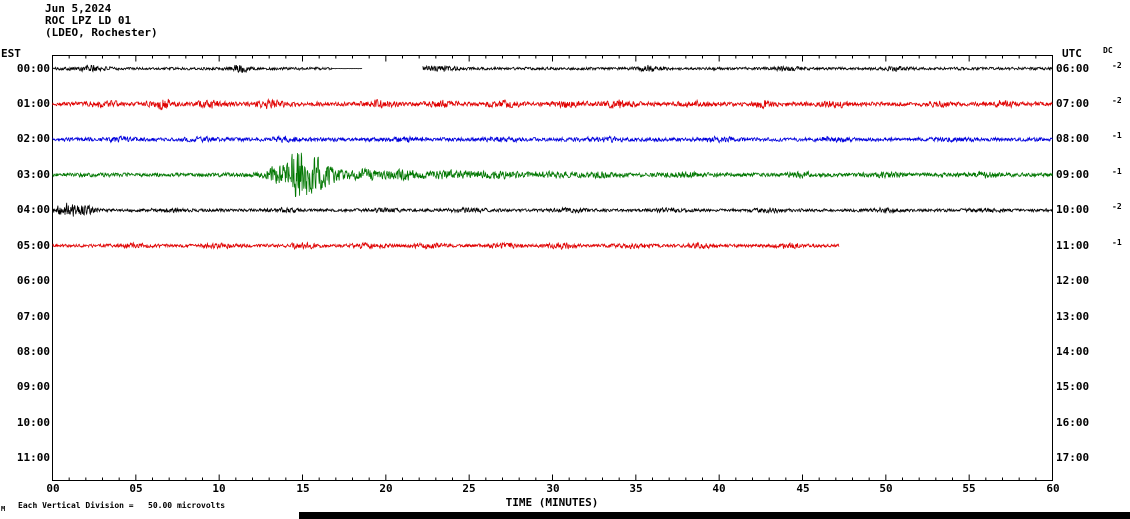 The image size is (1130, 519). What do you see at coordinates (303, 488) in the screenshot?
I see `x-tick-label: 15` at bounding box center [303, 488].